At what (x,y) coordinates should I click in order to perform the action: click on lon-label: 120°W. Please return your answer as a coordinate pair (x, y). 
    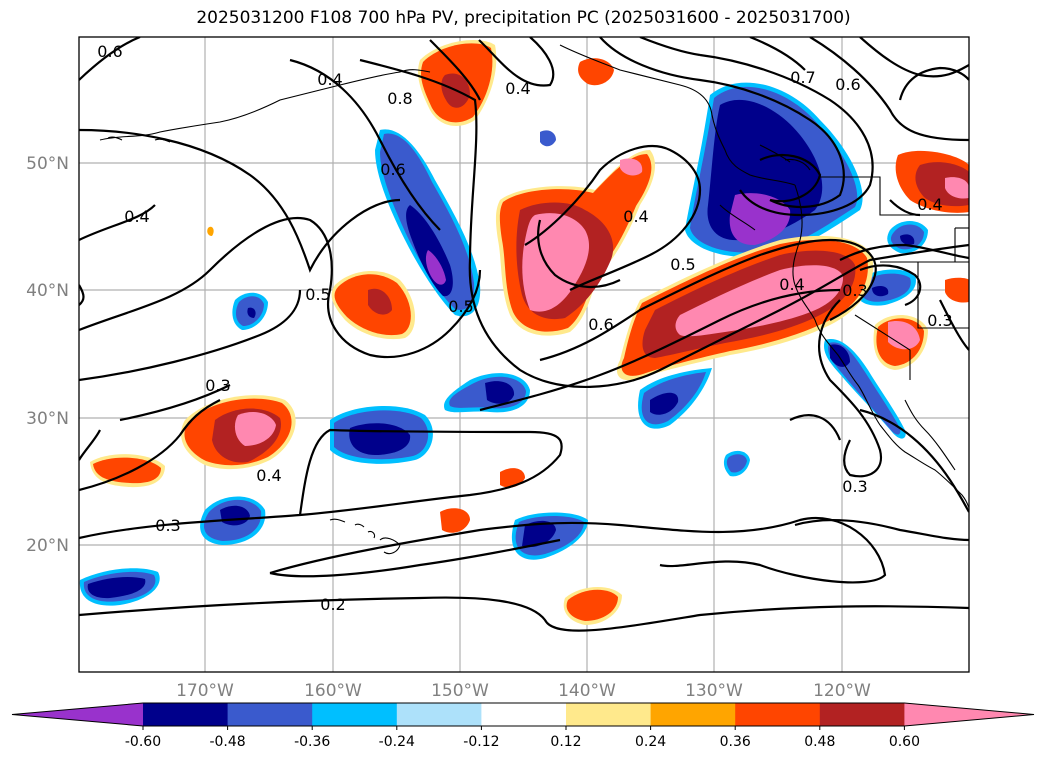
    Looking at the image, I should click on (842, 691).